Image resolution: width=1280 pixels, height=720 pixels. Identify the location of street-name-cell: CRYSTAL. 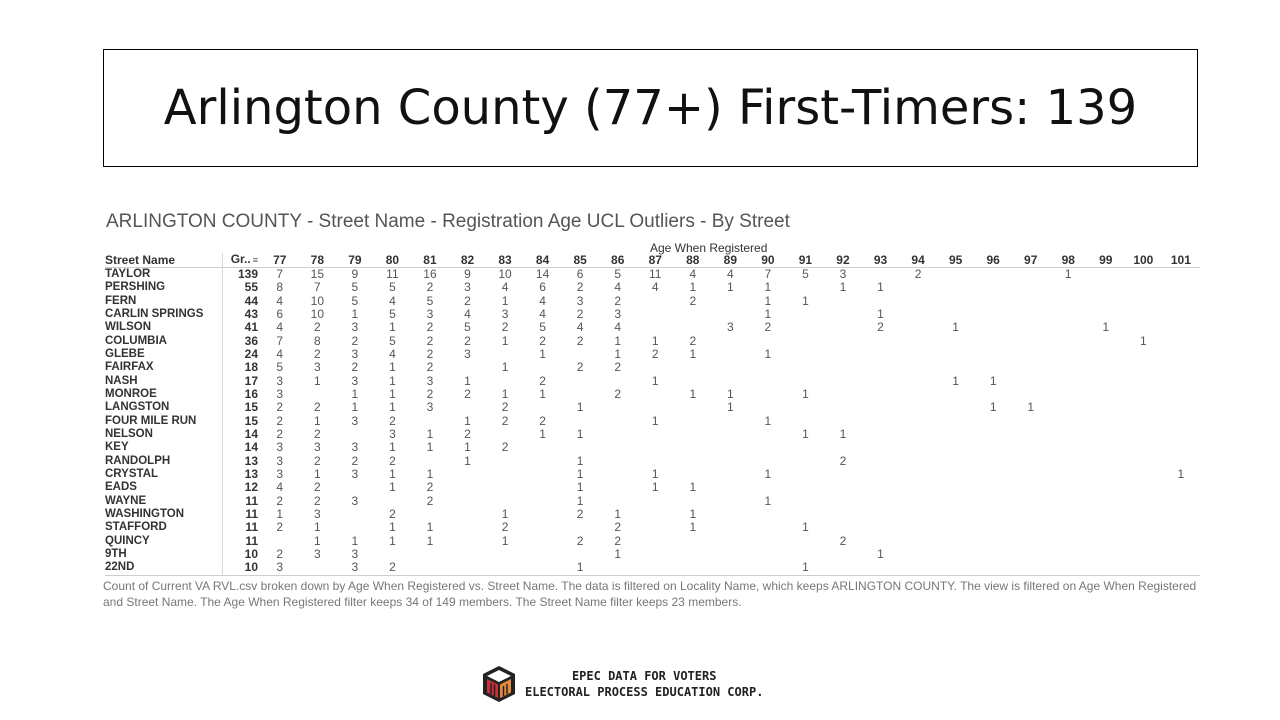
(132, 474).